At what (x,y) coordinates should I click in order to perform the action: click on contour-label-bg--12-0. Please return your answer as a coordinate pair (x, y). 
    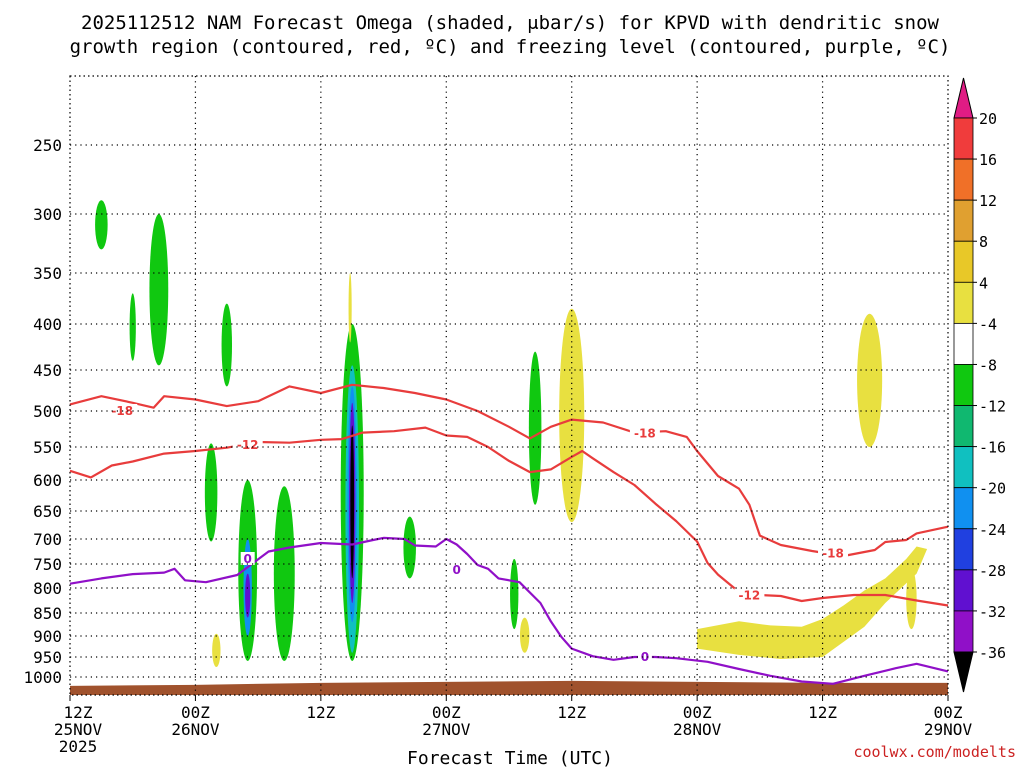
    Looking at the image, I should click on (247, 444).